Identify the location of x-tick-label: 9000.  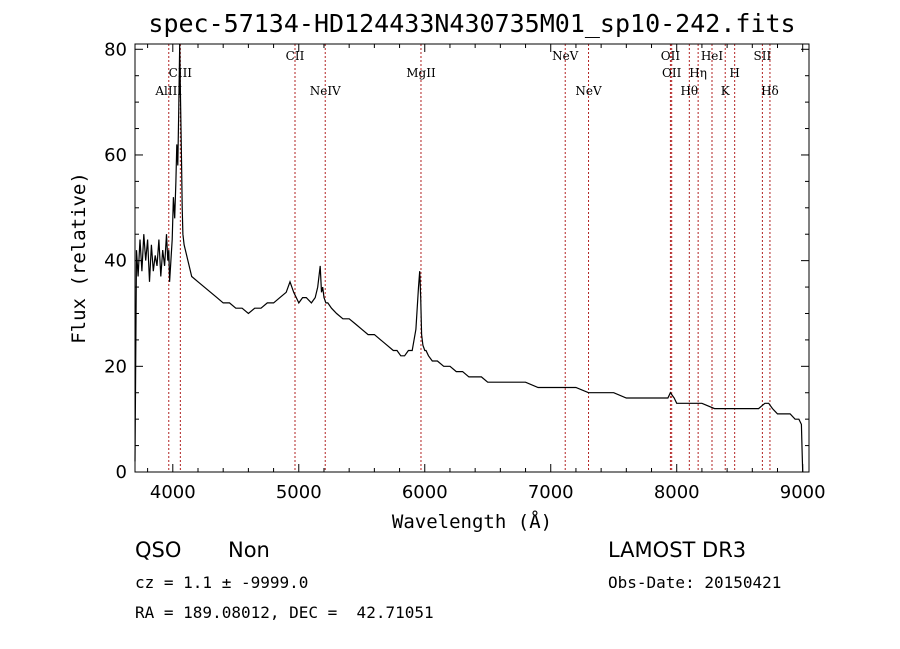
(803, 492).